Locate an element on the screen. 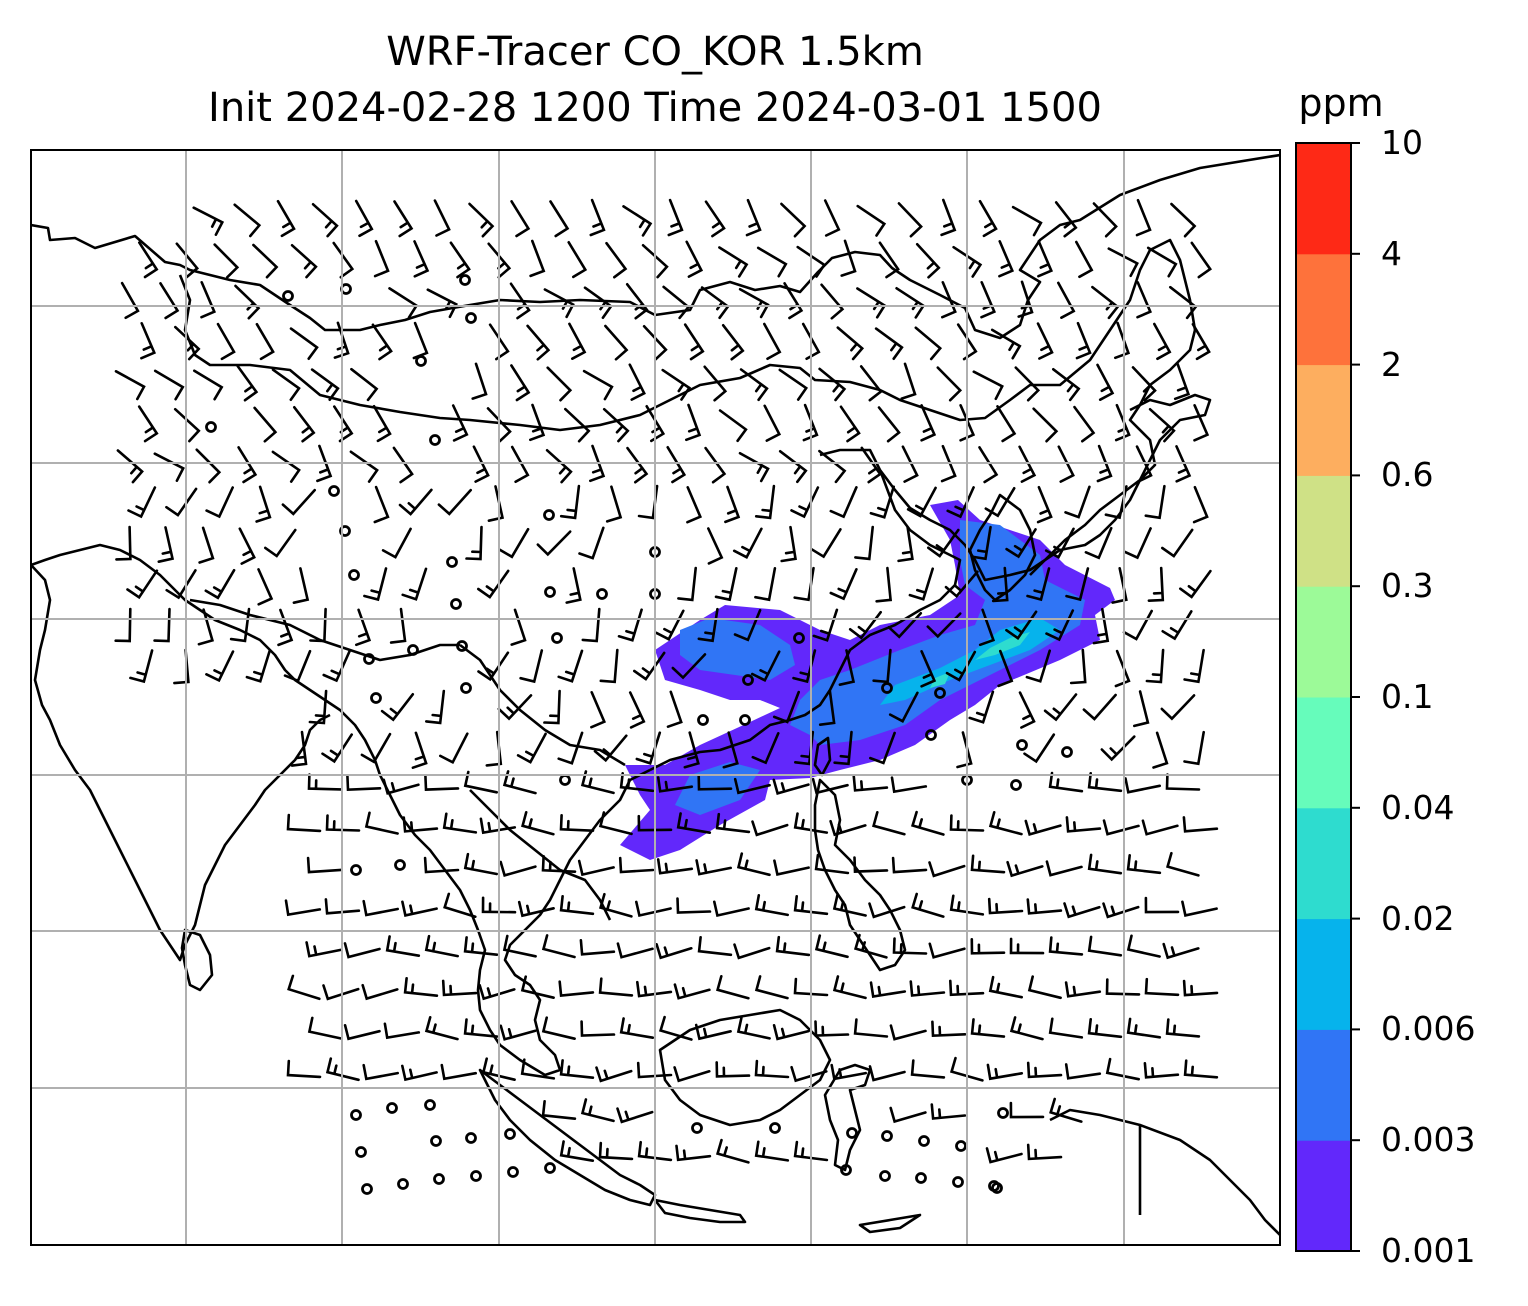 This screenshot has height=1306, width=1528. colorbar-tick-label: 10 is located at coordinates (1402, 142).